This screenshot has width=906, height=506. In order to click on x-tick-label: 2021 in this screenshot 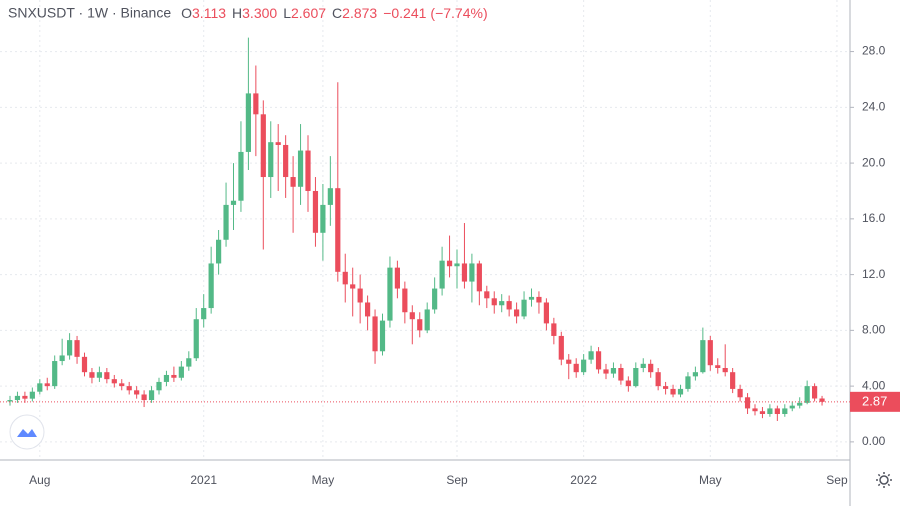, I will do `click(203, 480)`.